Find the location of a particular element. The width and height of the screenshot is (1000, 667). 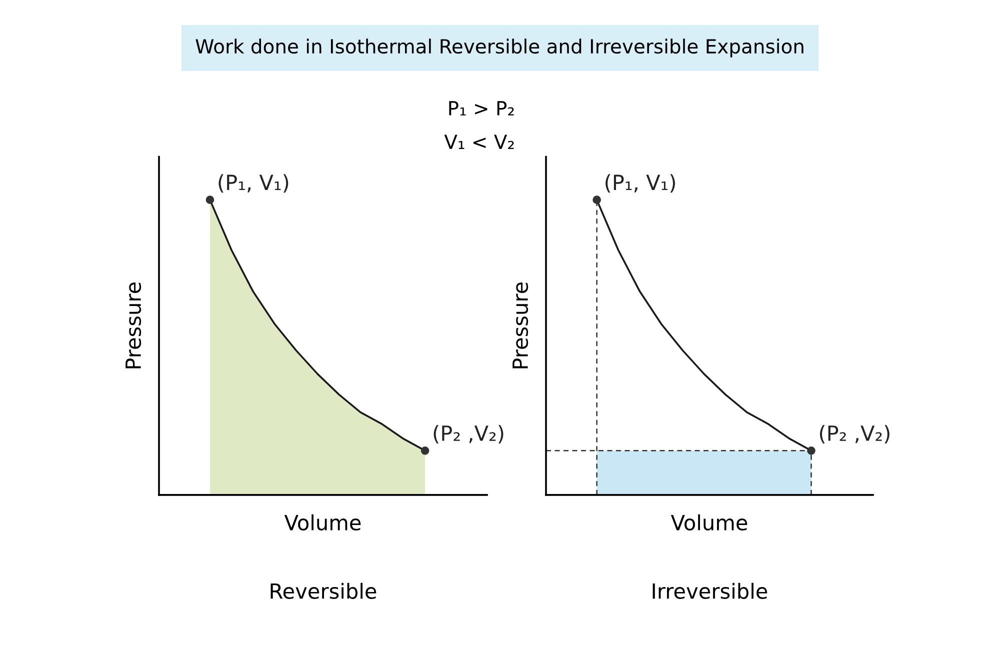

text: P₁ > P₂ V₁ < V₂ is located at coordinates (479, 125).